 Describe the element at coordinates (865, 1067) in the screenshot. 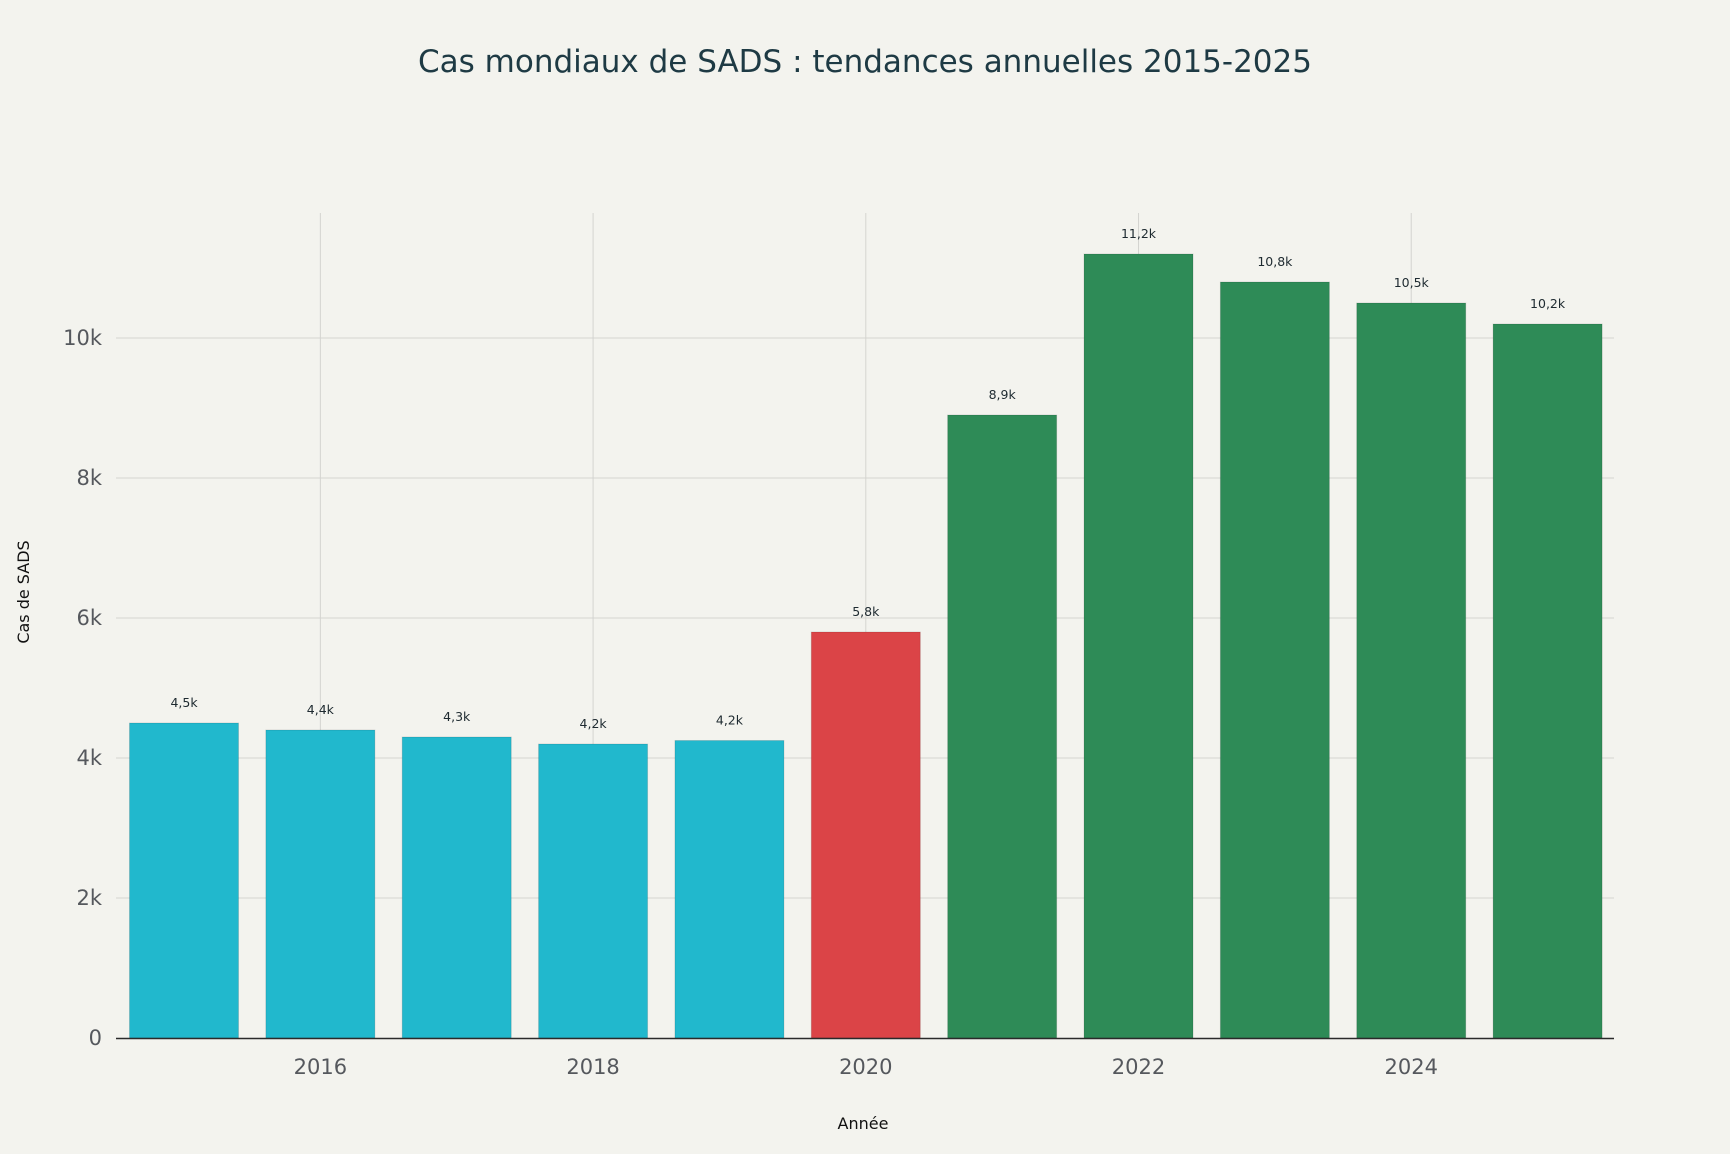

I see `x-tick-label: 2020` at that location.